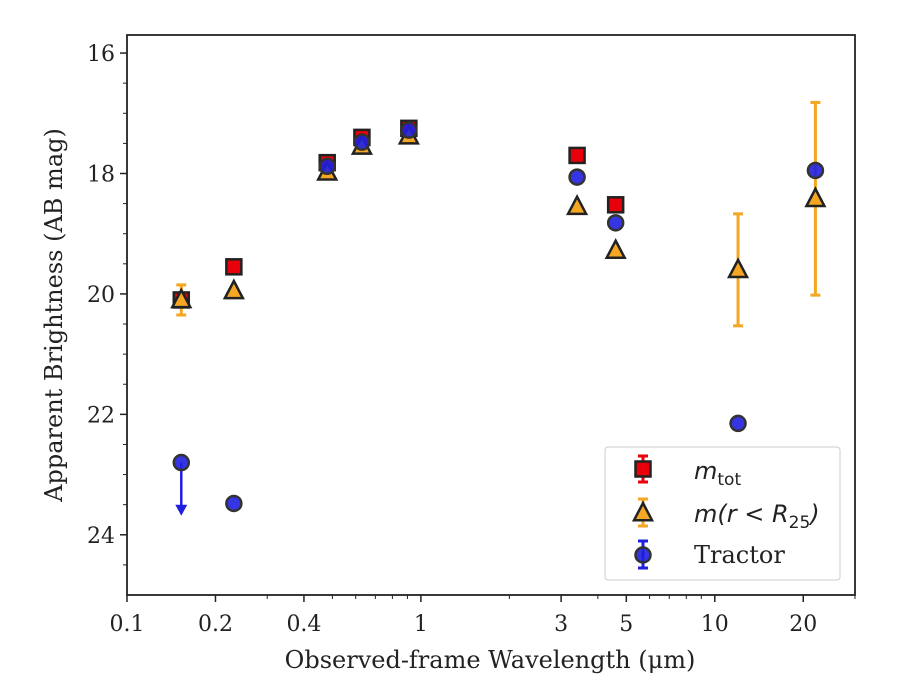  Describe the element at coordinates (803, 624) in the screenshot. I see `x-tick-label: 20` at that location.